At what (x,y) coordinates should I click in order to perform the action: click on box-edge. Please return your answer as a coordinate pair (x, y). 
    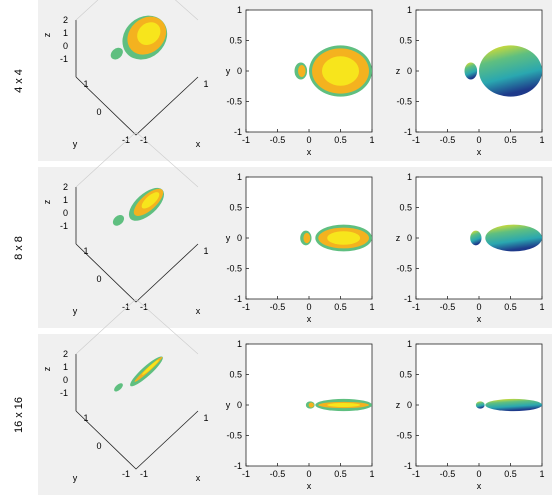
    Looking at the image, I should click on (137, 159).